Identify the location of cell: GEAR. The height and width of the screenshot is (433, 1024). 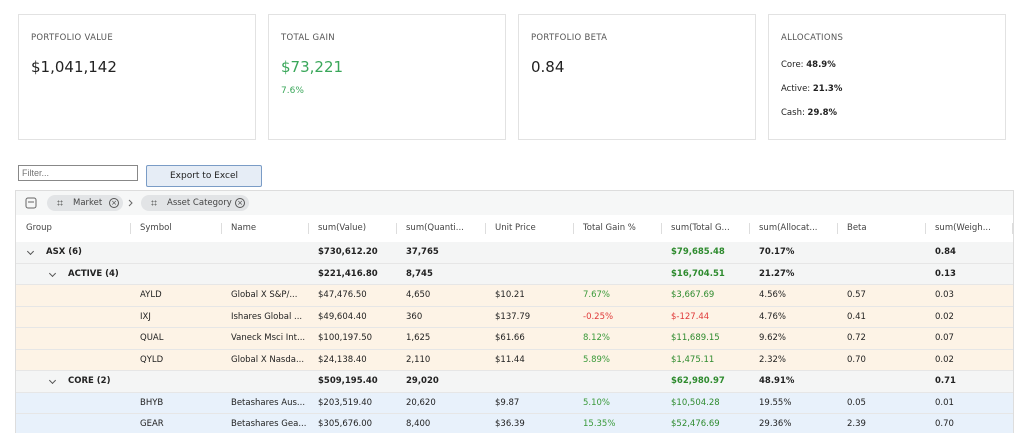
(152, 424).